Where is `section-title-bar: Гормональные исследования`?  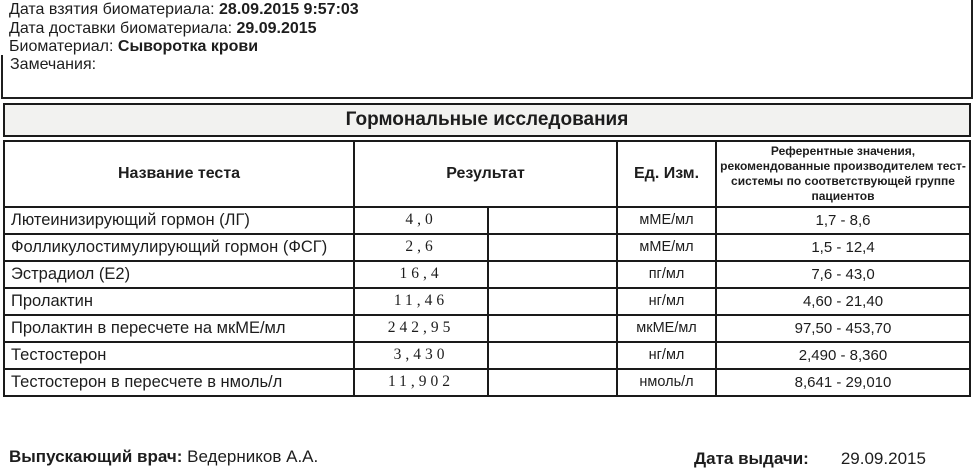 section-title-bar: Гормональные исследования is located at coordinates (487, 120).